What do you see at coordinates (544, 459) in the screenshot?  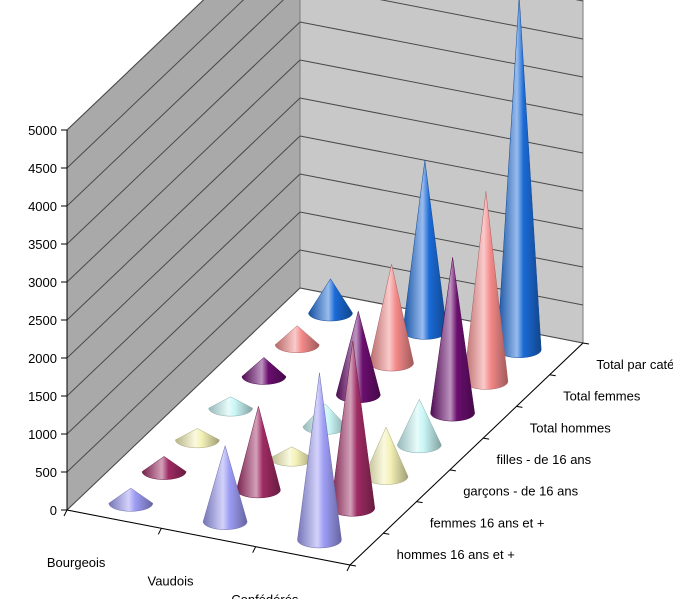 I see `series-label: filles - de 16 ans` at bounding box center [544, 459].